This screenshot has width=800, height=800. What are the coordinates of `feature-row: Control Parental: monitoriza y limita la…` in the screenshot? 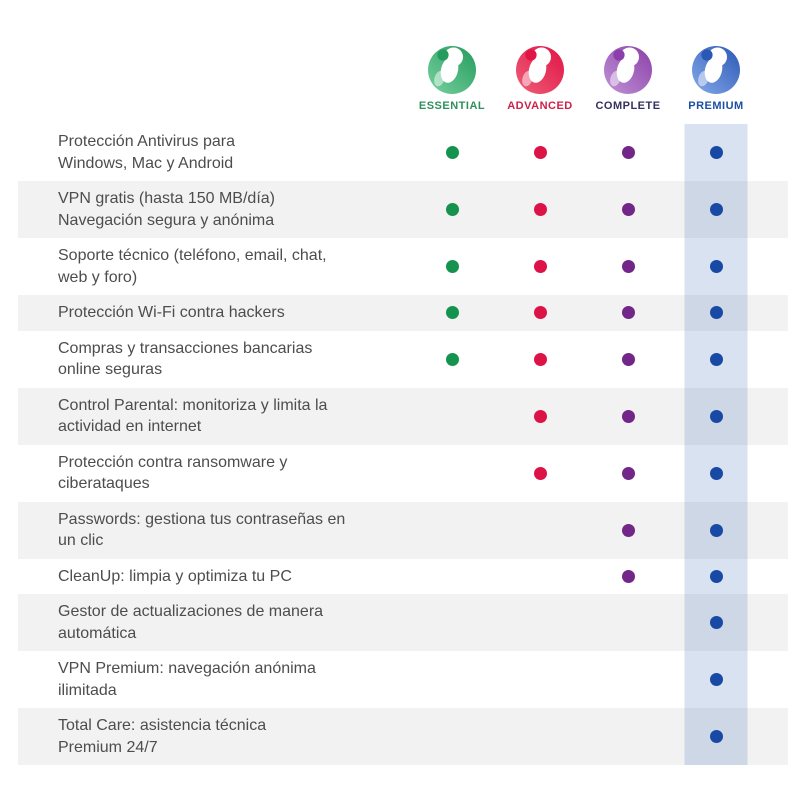 It's located at (403, 416).